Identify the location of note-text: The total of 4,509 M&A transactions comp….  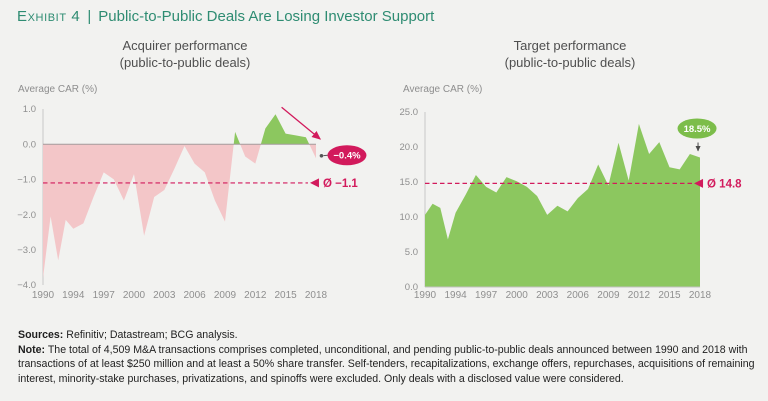
(386, 364).